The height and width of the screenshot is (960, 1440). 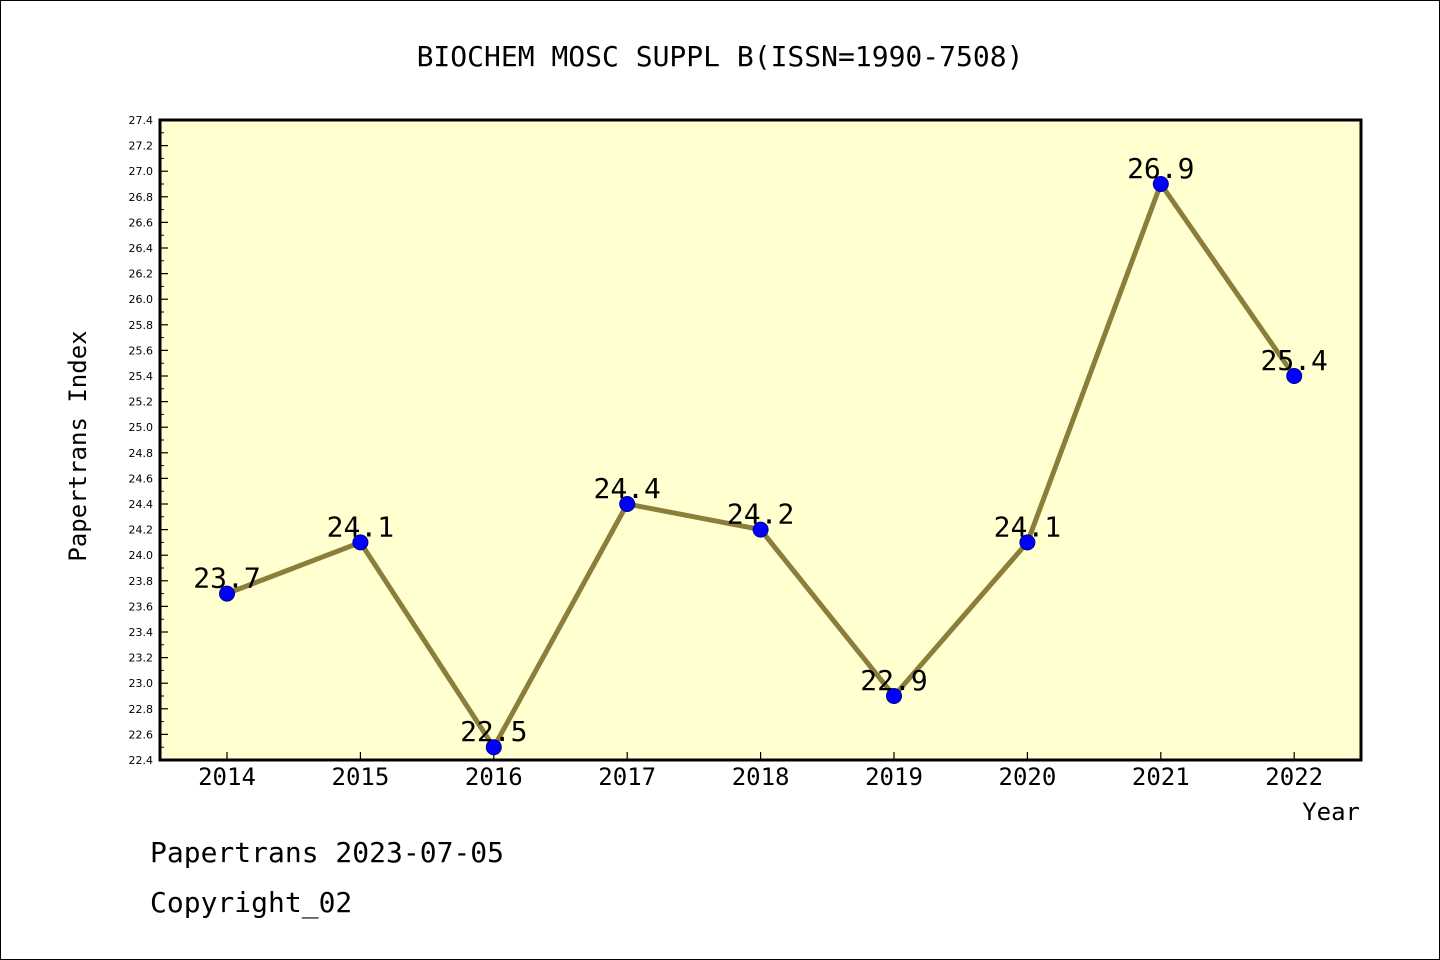 I want to click on y-tick-label: 23.4, so click(x=141, y=632).